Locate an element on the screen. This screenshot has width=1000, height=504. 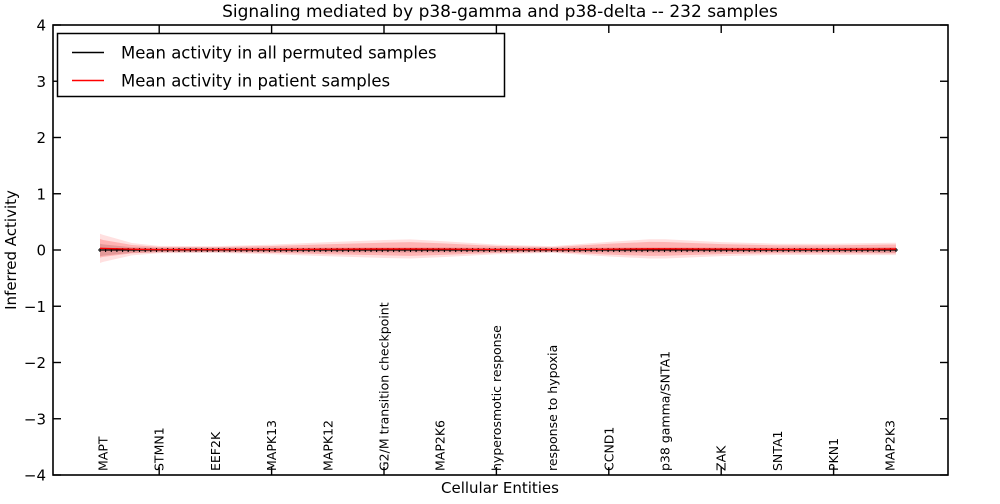
y-tick-label: −3 is located at coordinates (35, 419).